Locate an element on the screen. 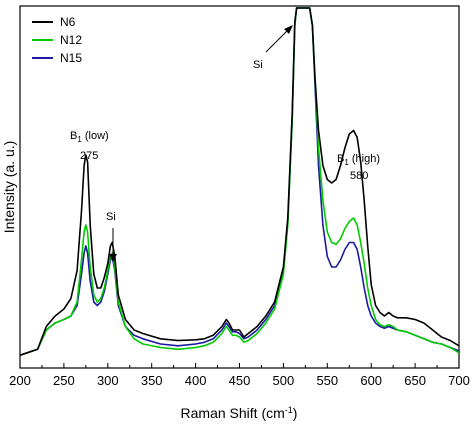 The image size is (474, 426). x-axis-title: Raman Shift (cm-1) is located at coordinates (239, 413).